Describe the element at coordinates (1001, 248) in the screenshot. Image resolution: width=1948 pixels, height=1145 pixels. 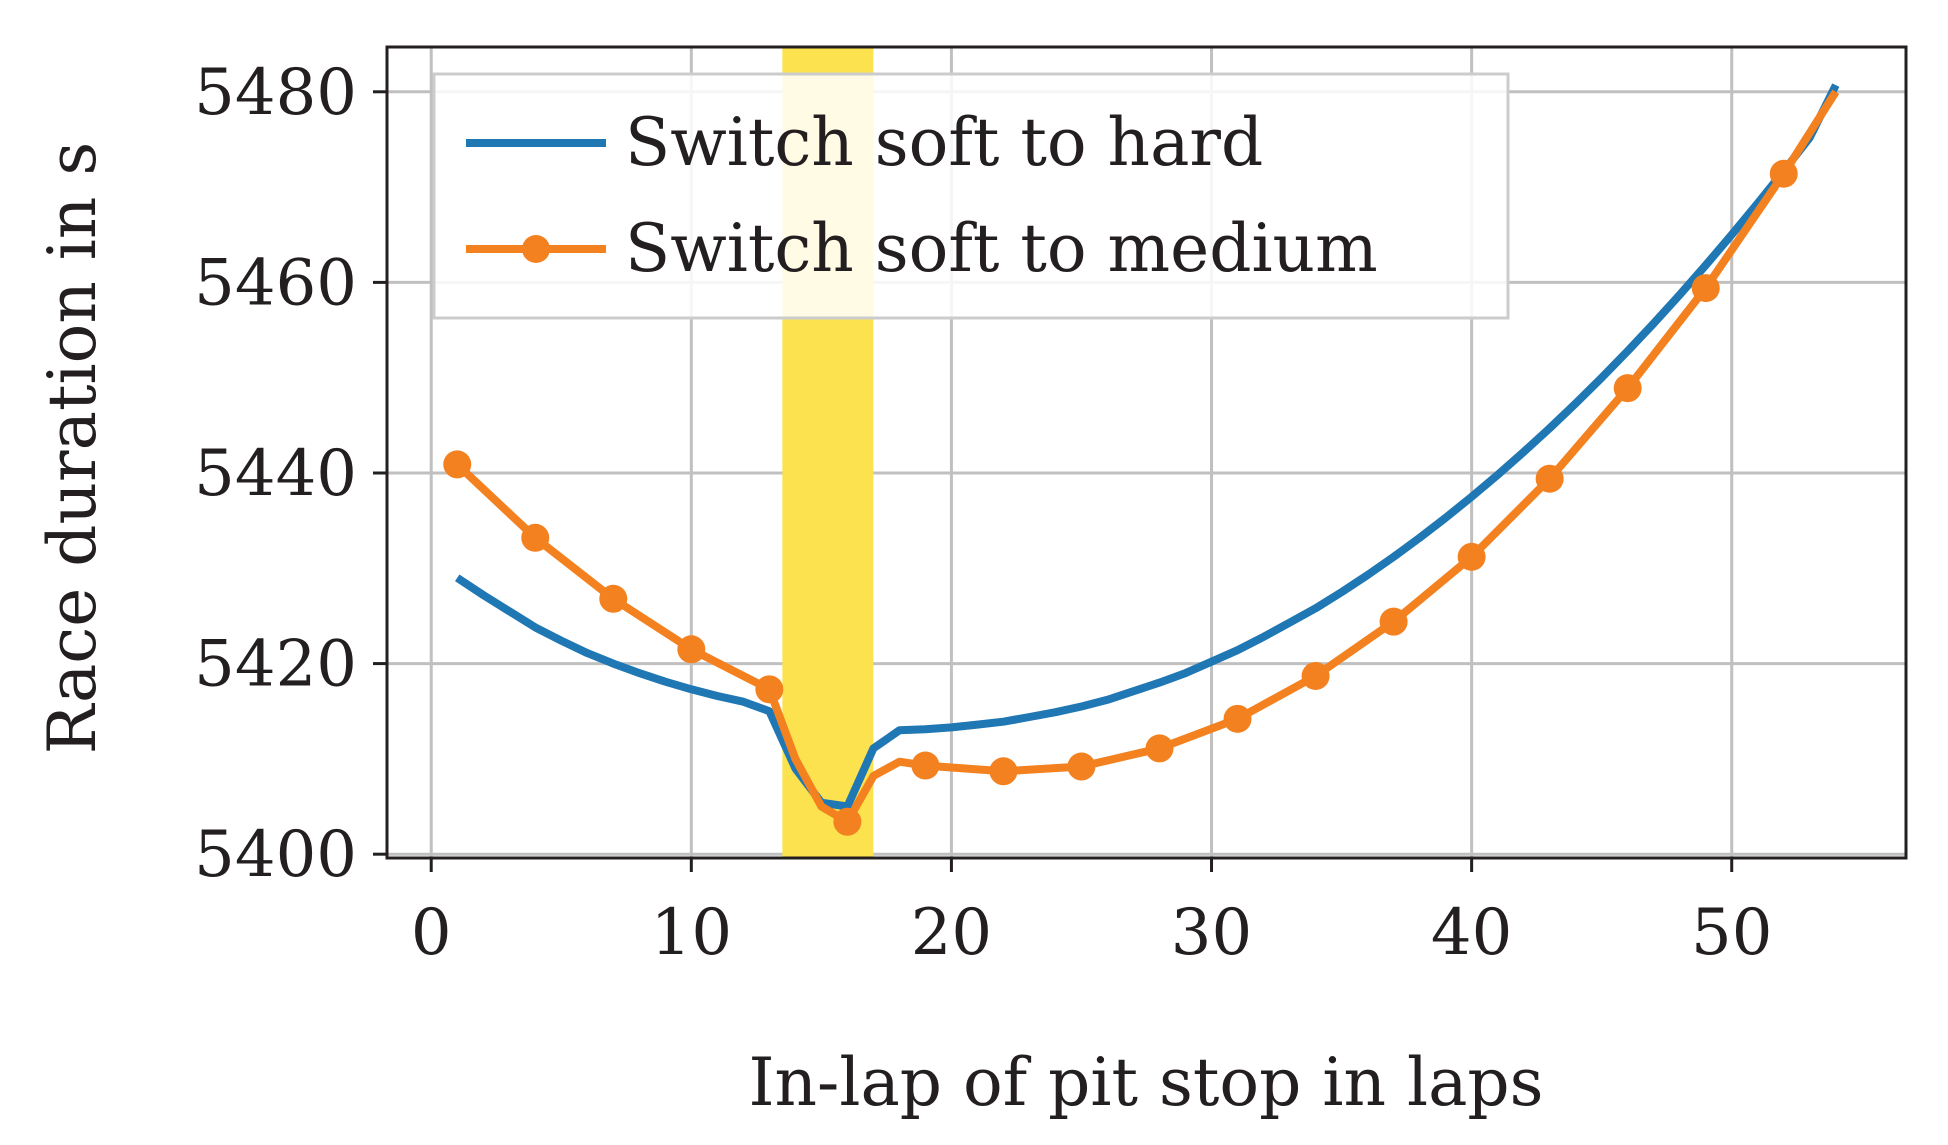
I see `legend-label-medium: Switch soft to medium` at that location.